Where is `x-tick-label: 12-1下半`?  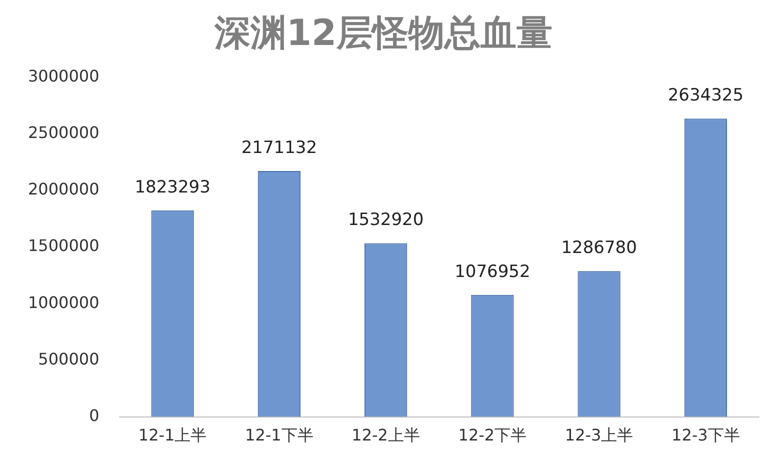
x-tick-label: 12-1下半 is located at coordinates (279, 435).